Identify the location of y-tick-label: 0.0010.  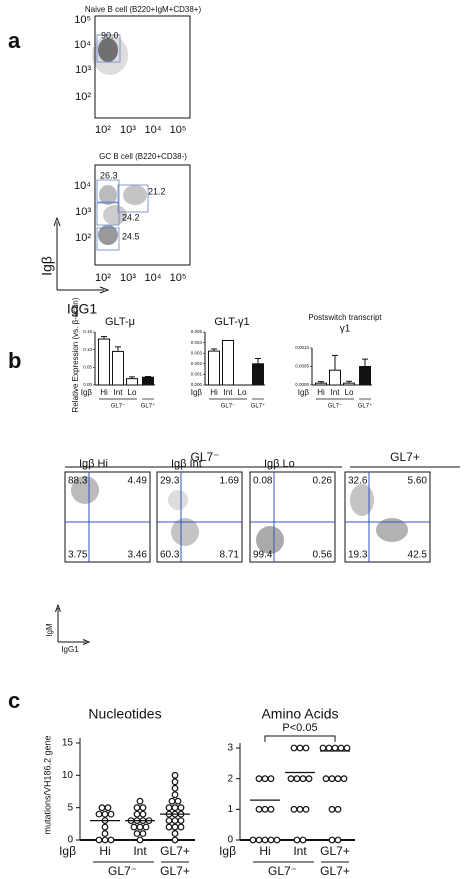
(302, 347).